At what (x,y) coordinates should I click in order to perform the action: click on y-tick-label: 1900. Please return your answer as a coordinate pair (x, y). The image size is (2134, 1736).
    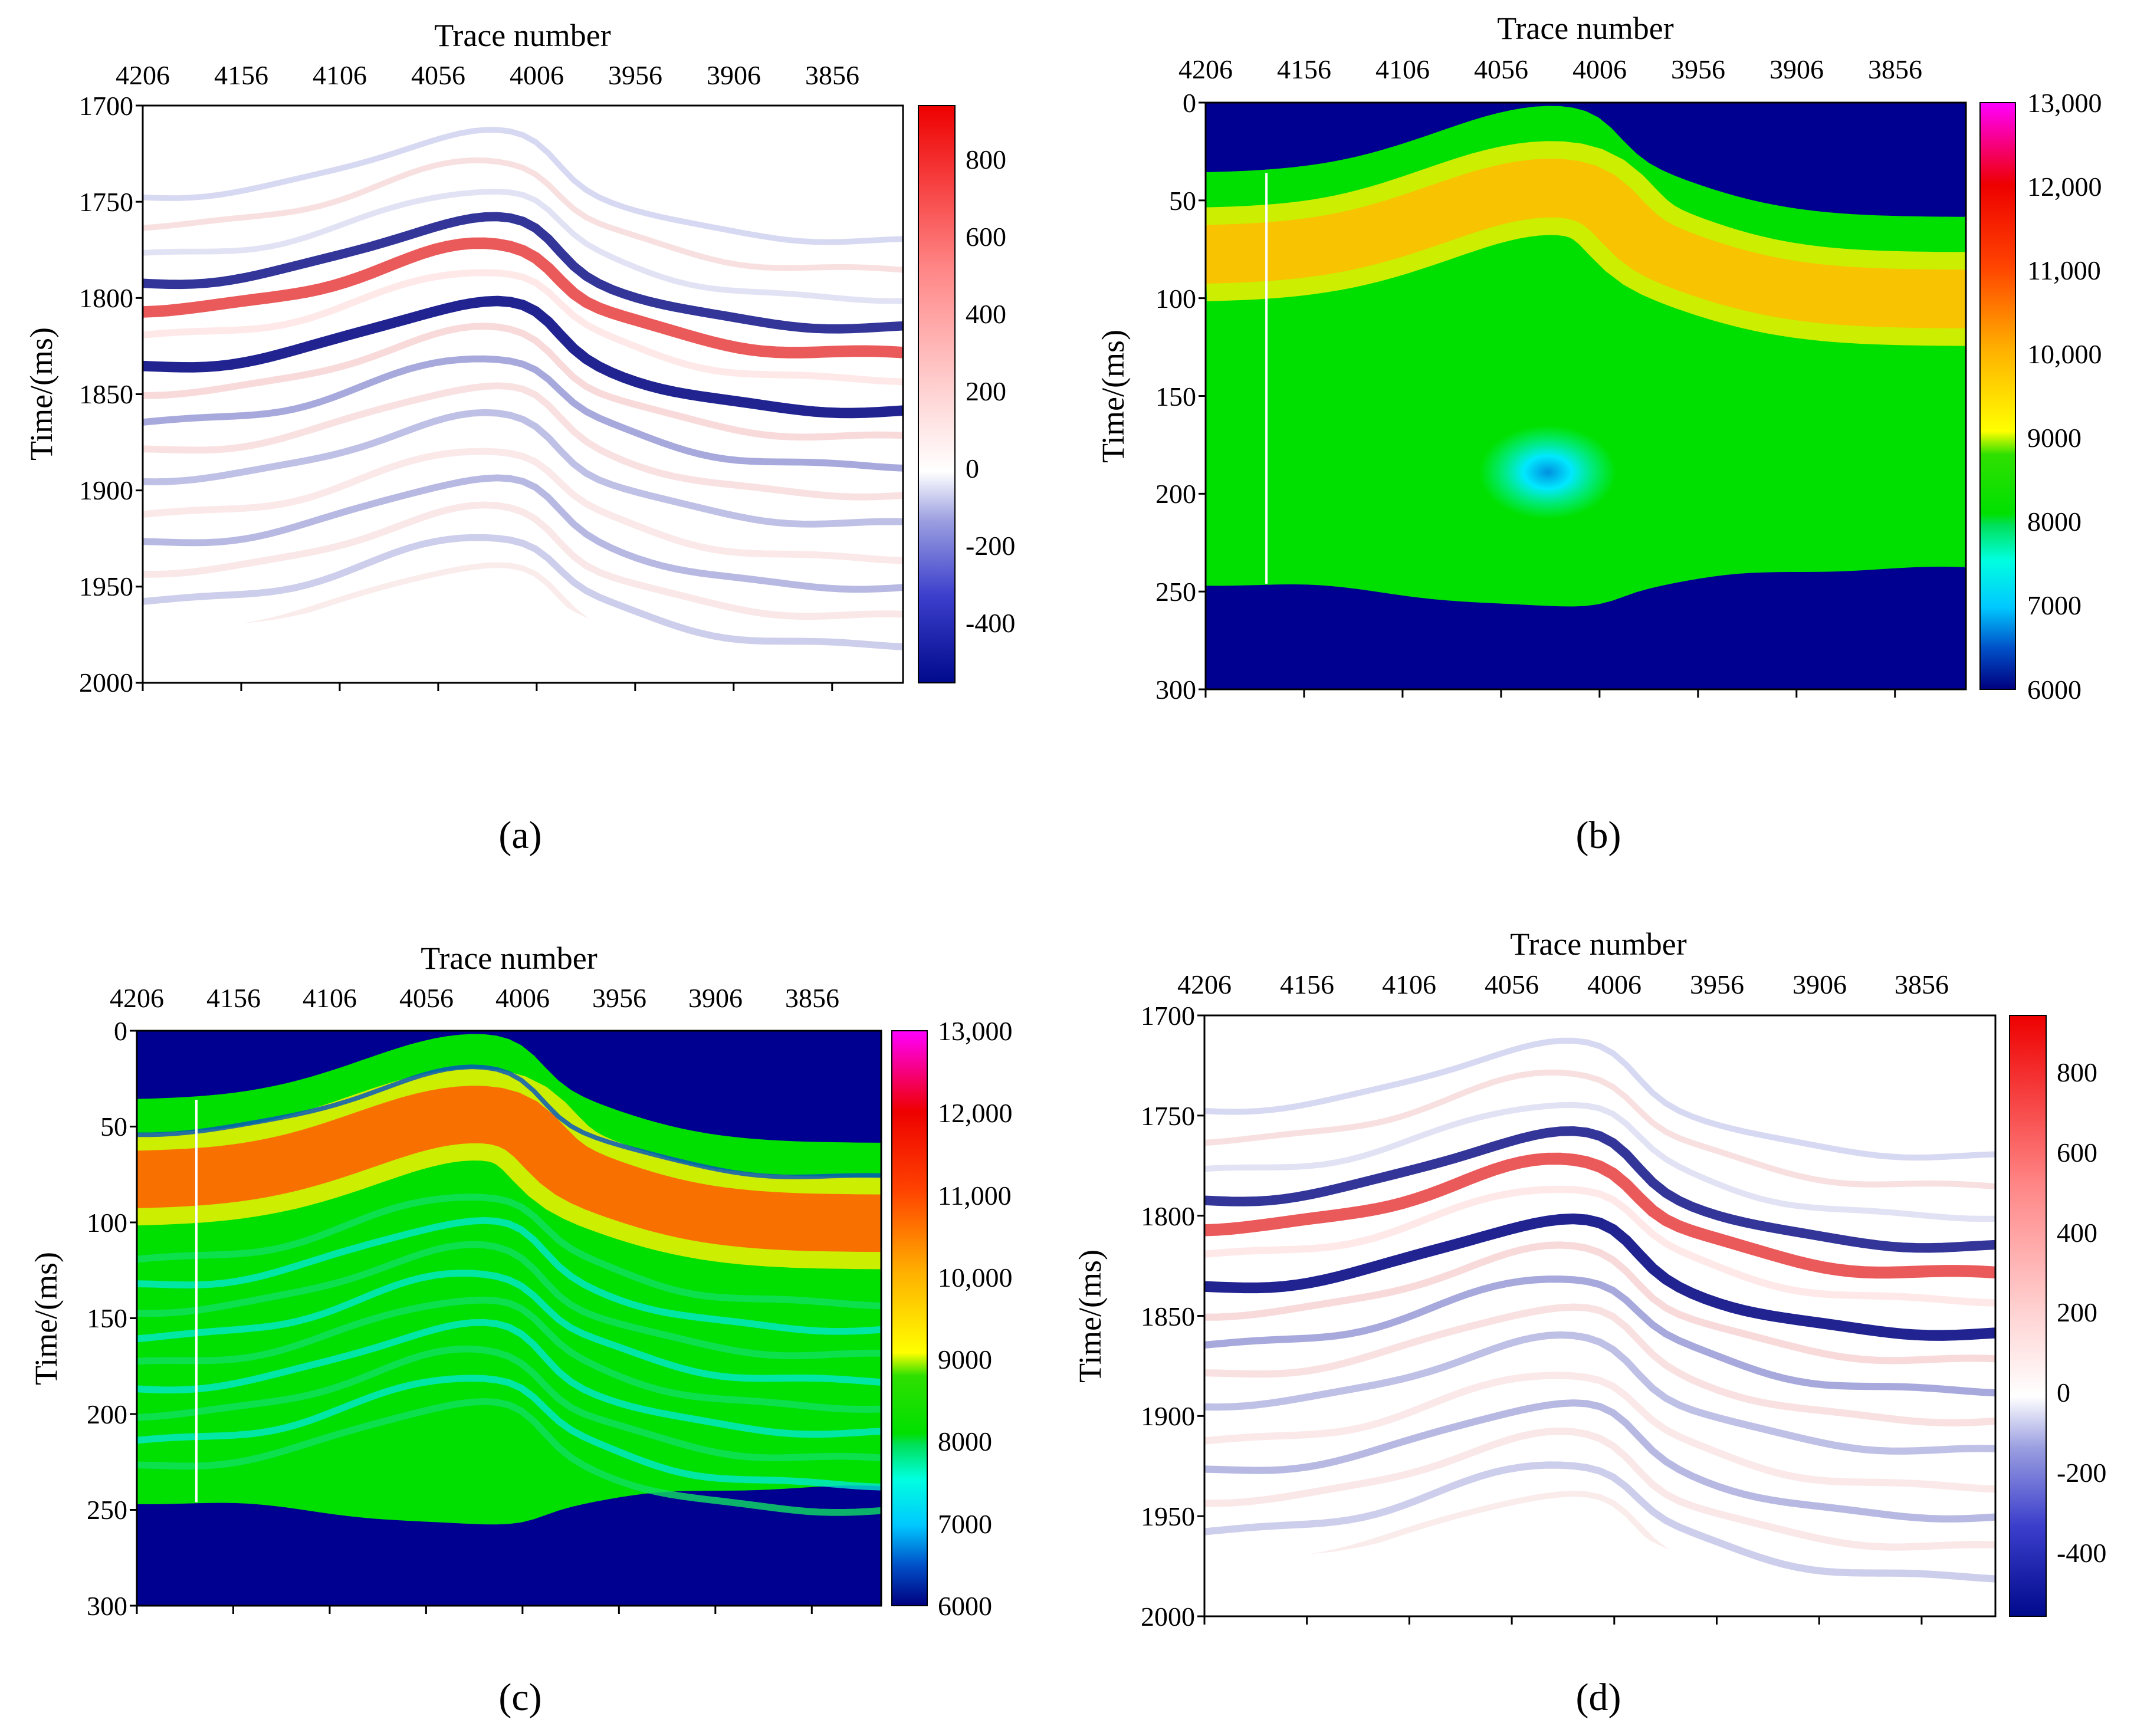
    Looking at the image, I should click on (1168, 1416).